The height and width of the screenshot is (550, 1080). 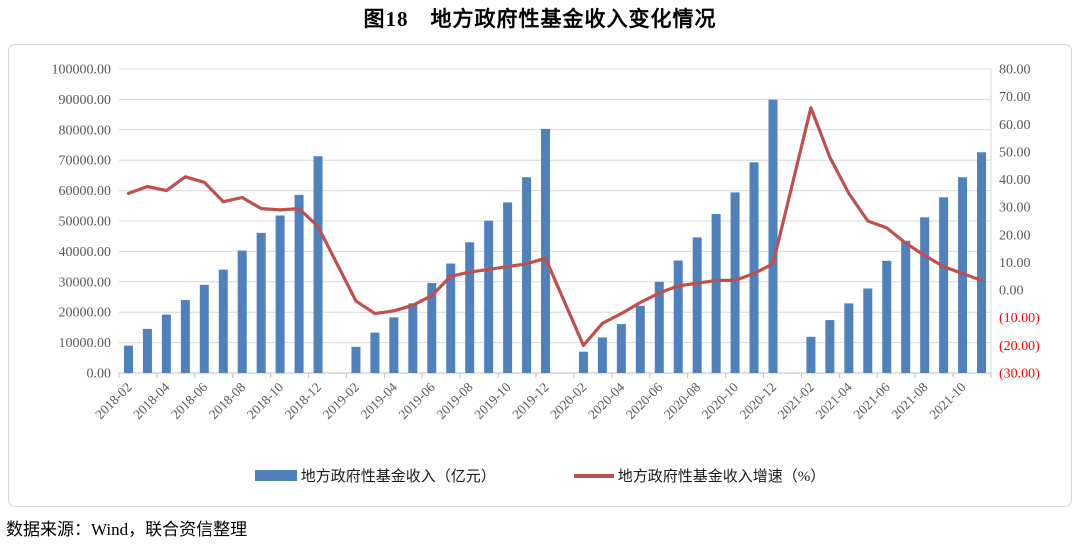 I want to click on x-axis-label: 2019-04, so click(x=379, y=400).